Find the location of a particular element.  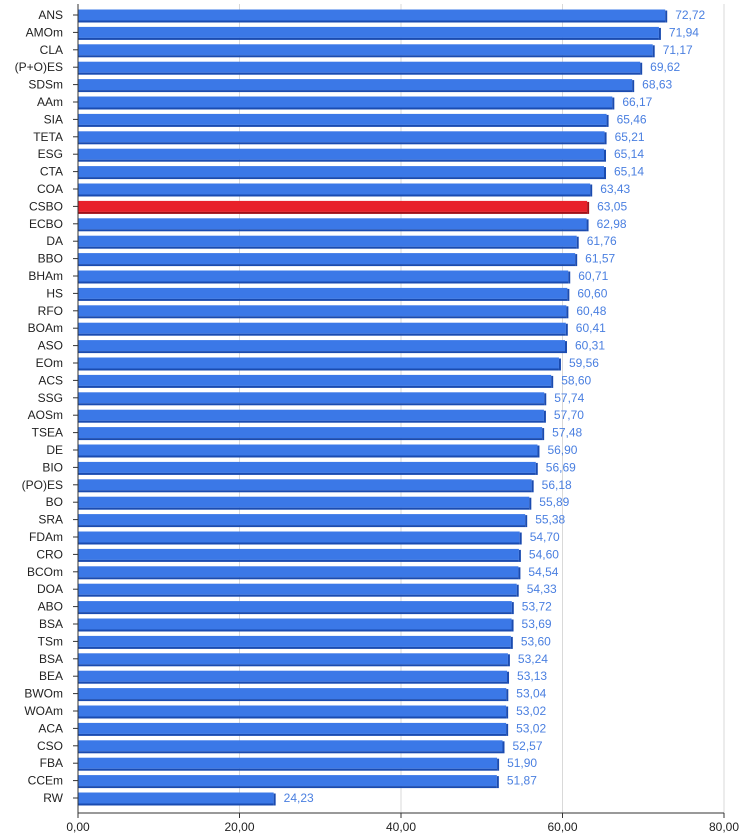

category-label-12: ECBO is located at coordinates (46, 224).